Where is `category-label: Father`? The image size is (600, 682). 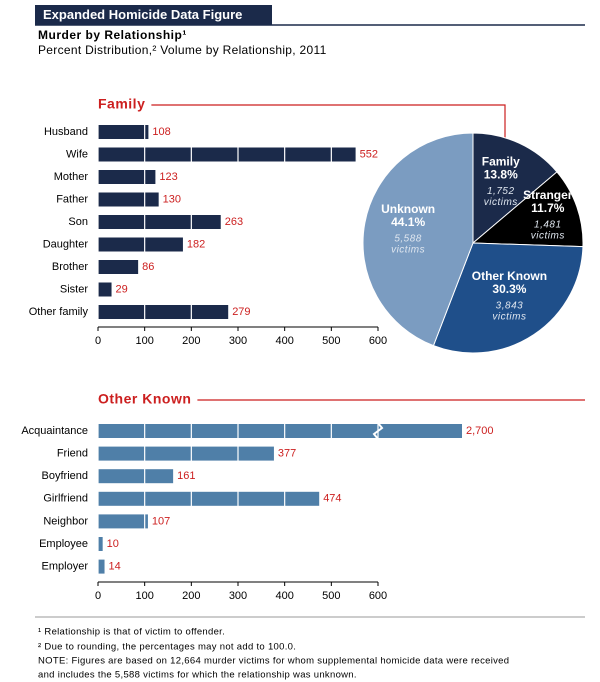
category-label: Father is located at coordinates (72, 199).